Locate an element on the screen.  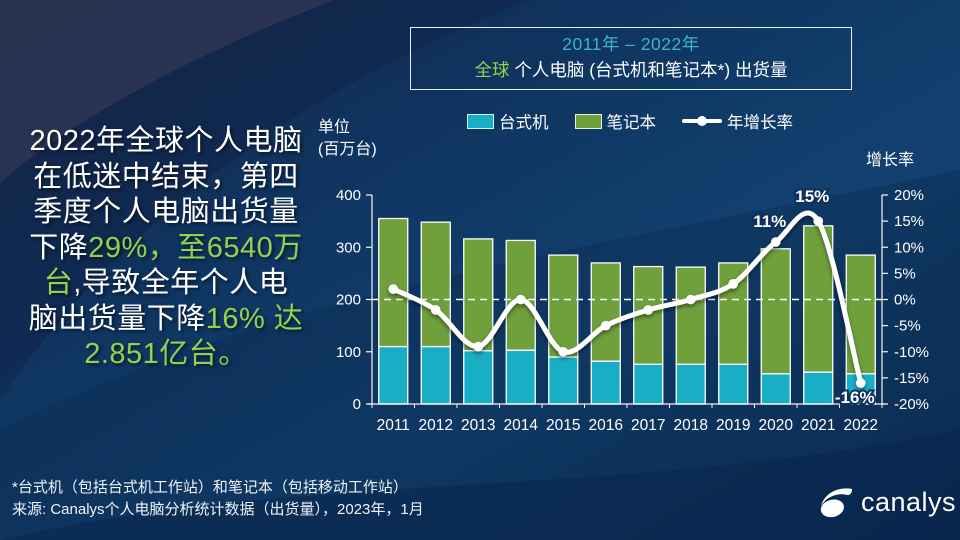
canalys-logo: canalys is located at coordinates (887, 502).